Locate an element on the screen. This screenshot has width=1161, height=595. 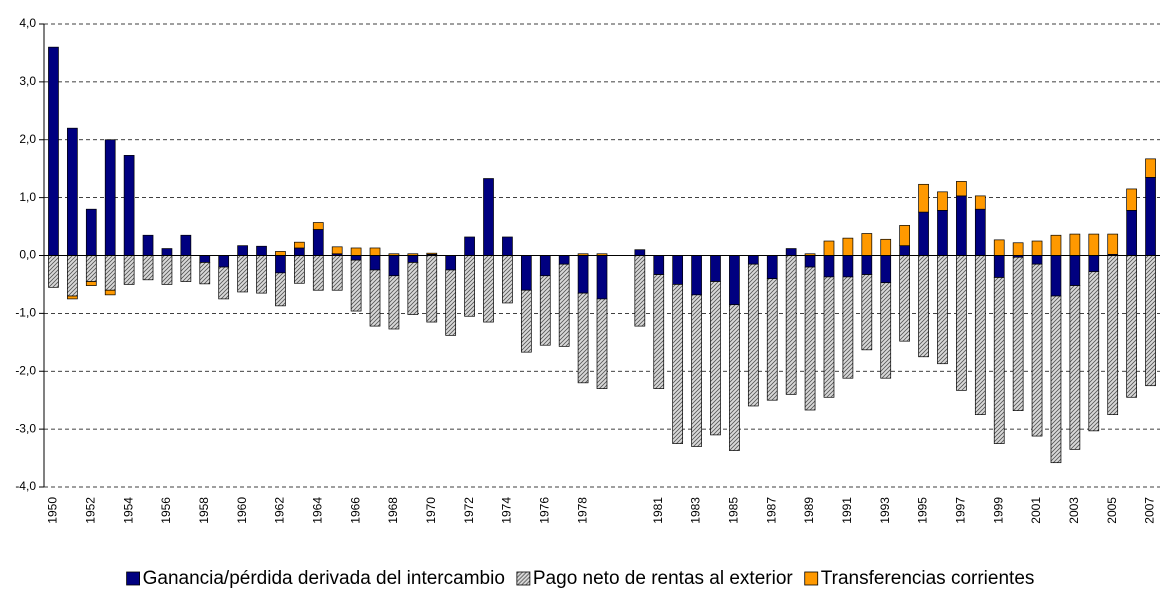
x-tick-label: 1970 is located at coordinates (431, 510).